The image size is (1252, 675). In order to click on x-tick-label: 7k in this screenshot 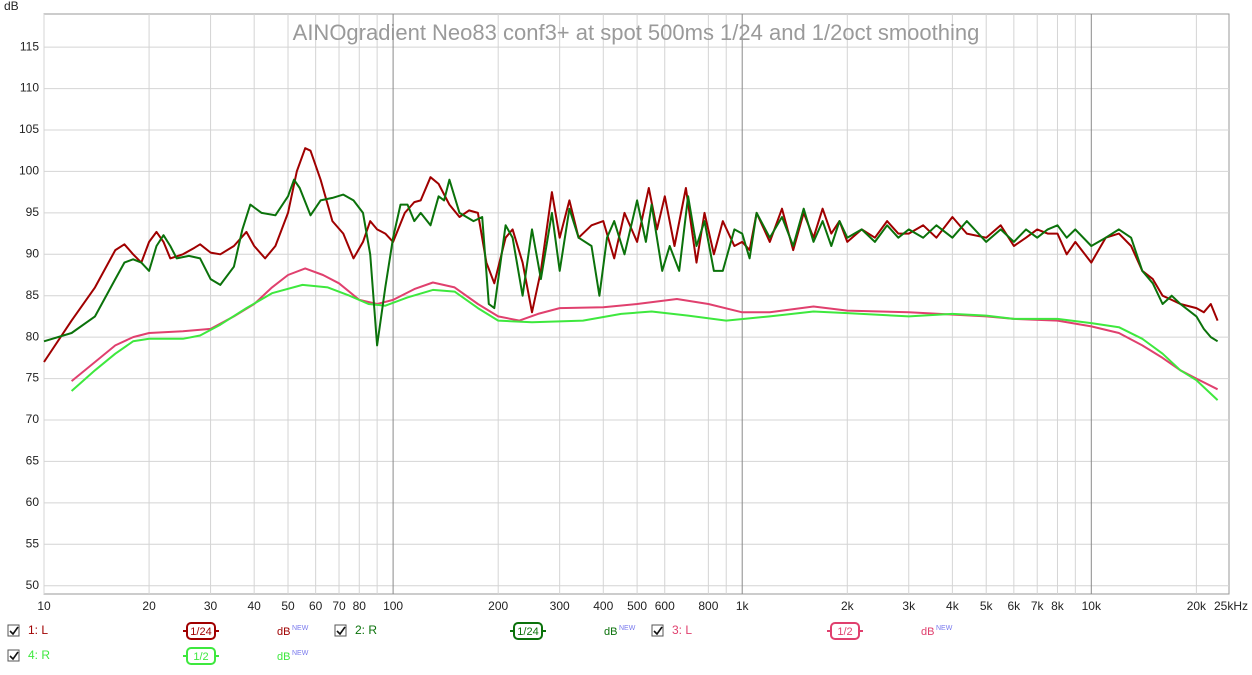, I will do `click(1038, 606)`.